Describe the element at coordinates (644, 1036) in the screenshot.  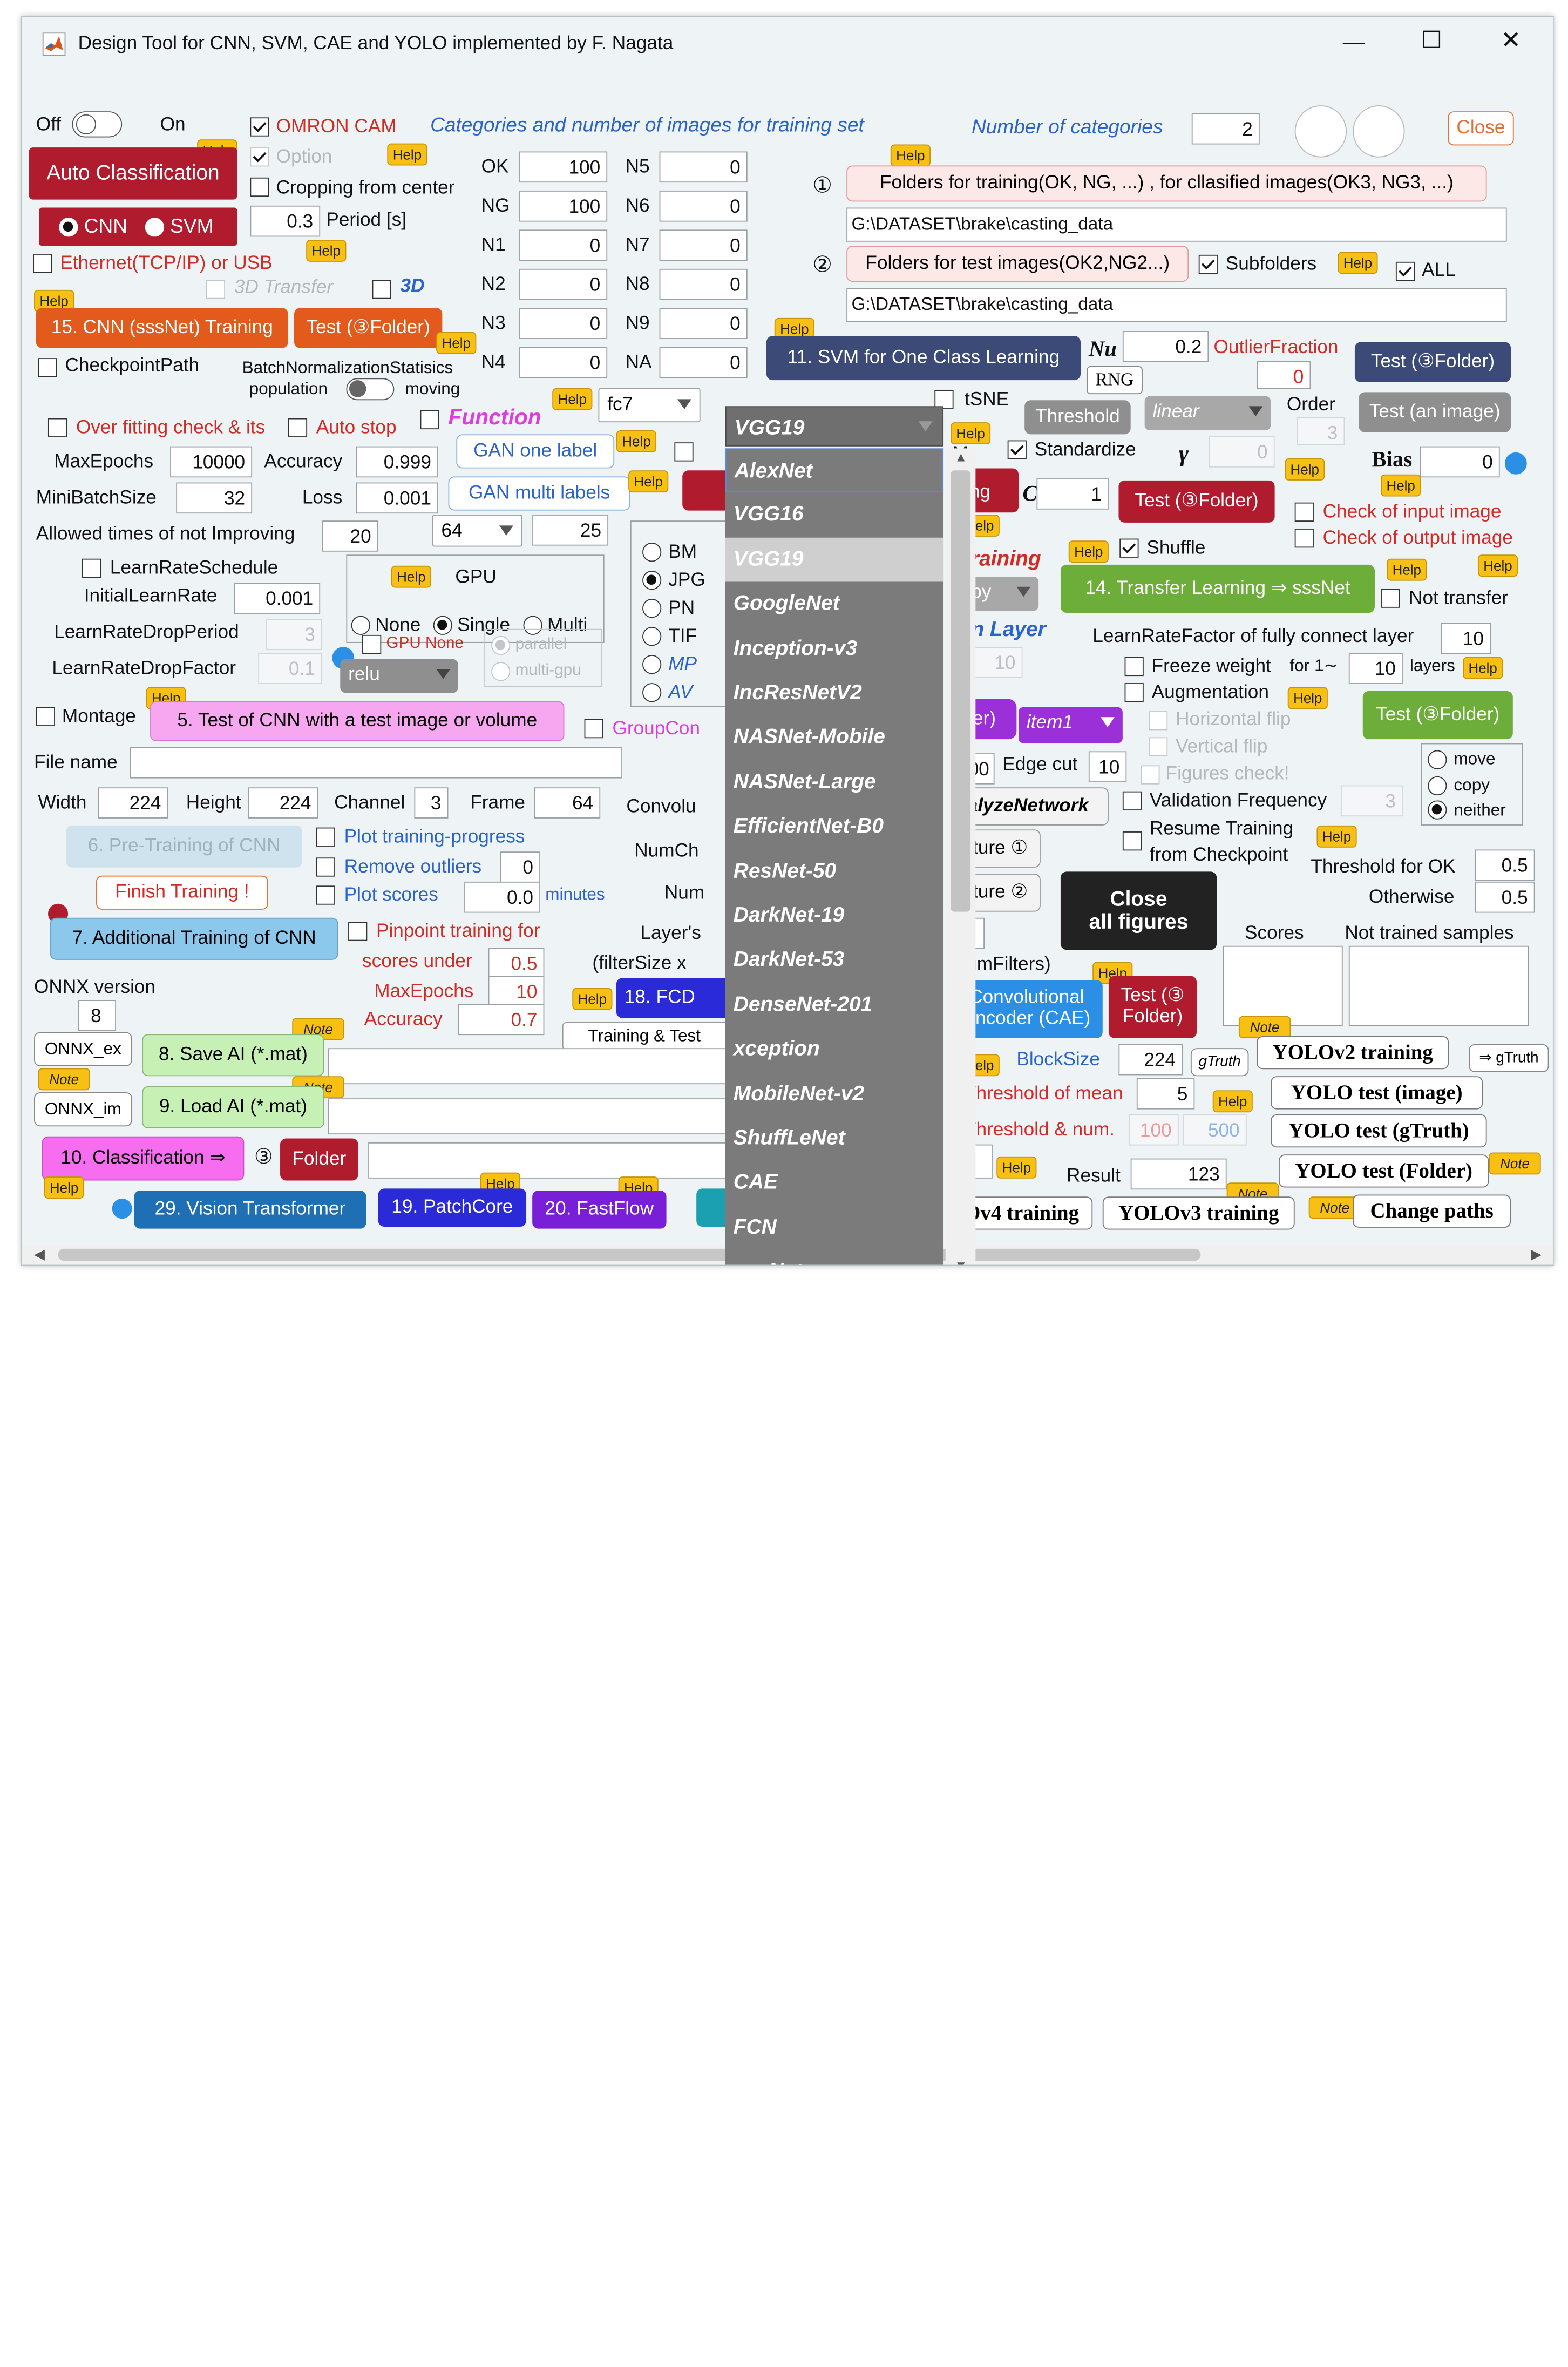
I see `training-test-button: Training & Test` at that location.